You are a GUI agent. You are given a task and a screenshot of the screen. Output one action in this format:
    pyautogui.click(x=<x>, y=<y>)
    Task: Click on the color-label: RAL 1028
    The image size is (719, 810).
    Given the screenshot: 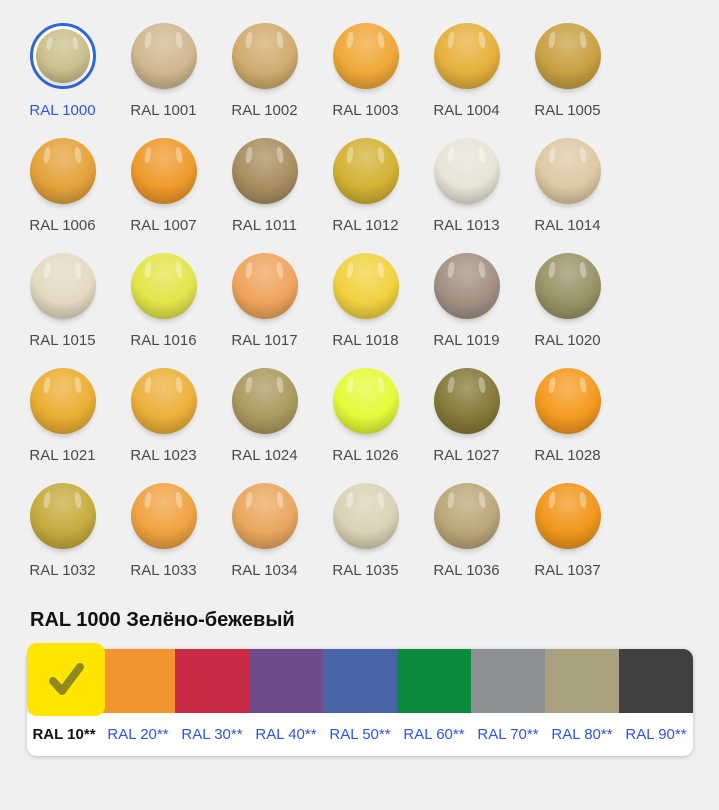 What is the action you would take?
    pyautogui.click(x=567, y=455)
    